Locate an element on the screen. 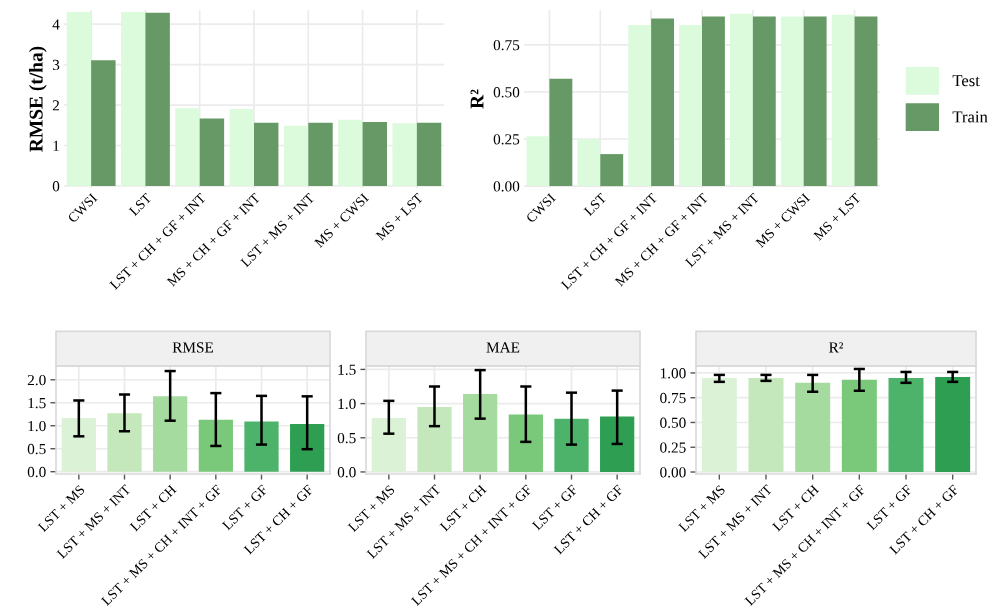  y-axis-title: RMSE (t/ha) is located at coordinates (38, 99).